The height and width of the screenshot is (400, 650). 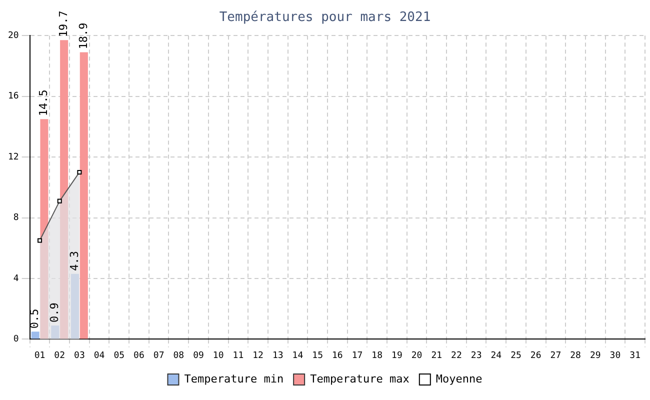 What do you see at coordinates (516, 355) in the screenshot?
I see `x-tick-label: 25` at bounding box center [516, 355].